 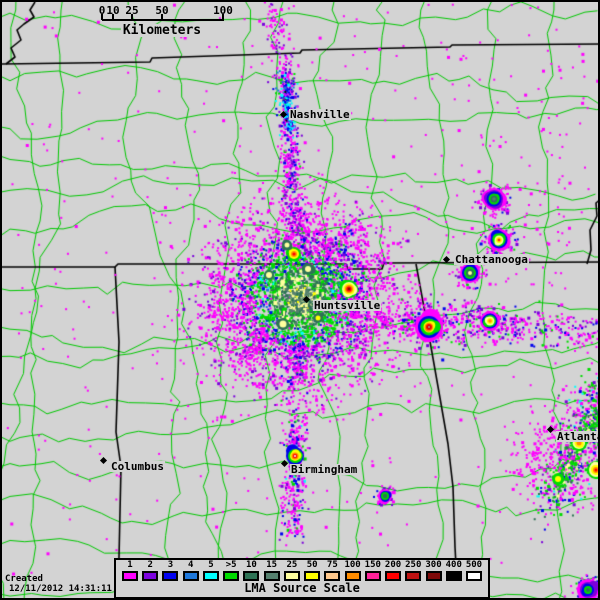 I want to click on legend-entry-15: 15, so click(x=272, y=571).